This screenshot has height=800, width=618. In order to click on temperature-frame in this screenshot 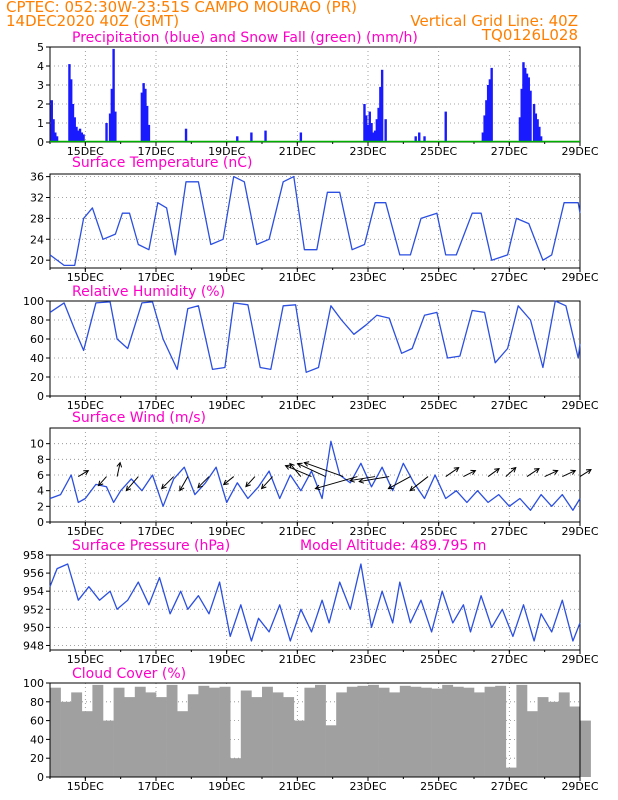, I will do `click(315, 221)`.